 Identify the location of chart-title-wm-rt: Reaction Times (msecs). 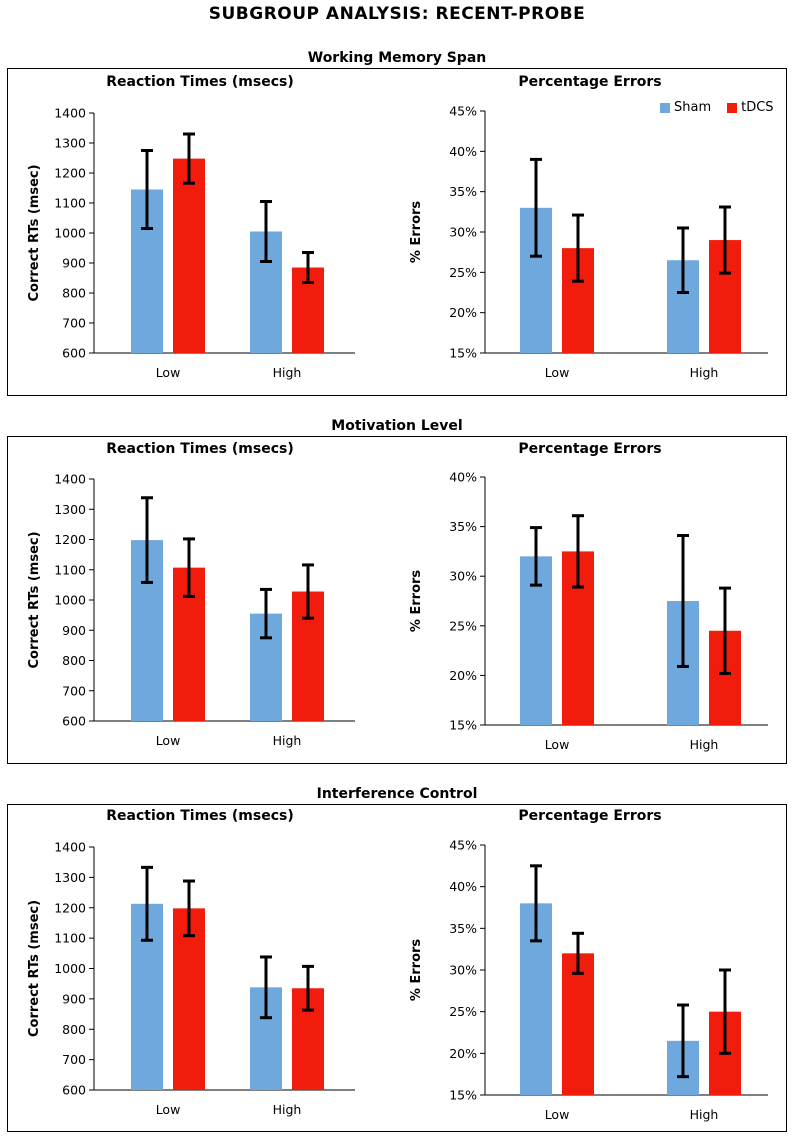
(200, 82).